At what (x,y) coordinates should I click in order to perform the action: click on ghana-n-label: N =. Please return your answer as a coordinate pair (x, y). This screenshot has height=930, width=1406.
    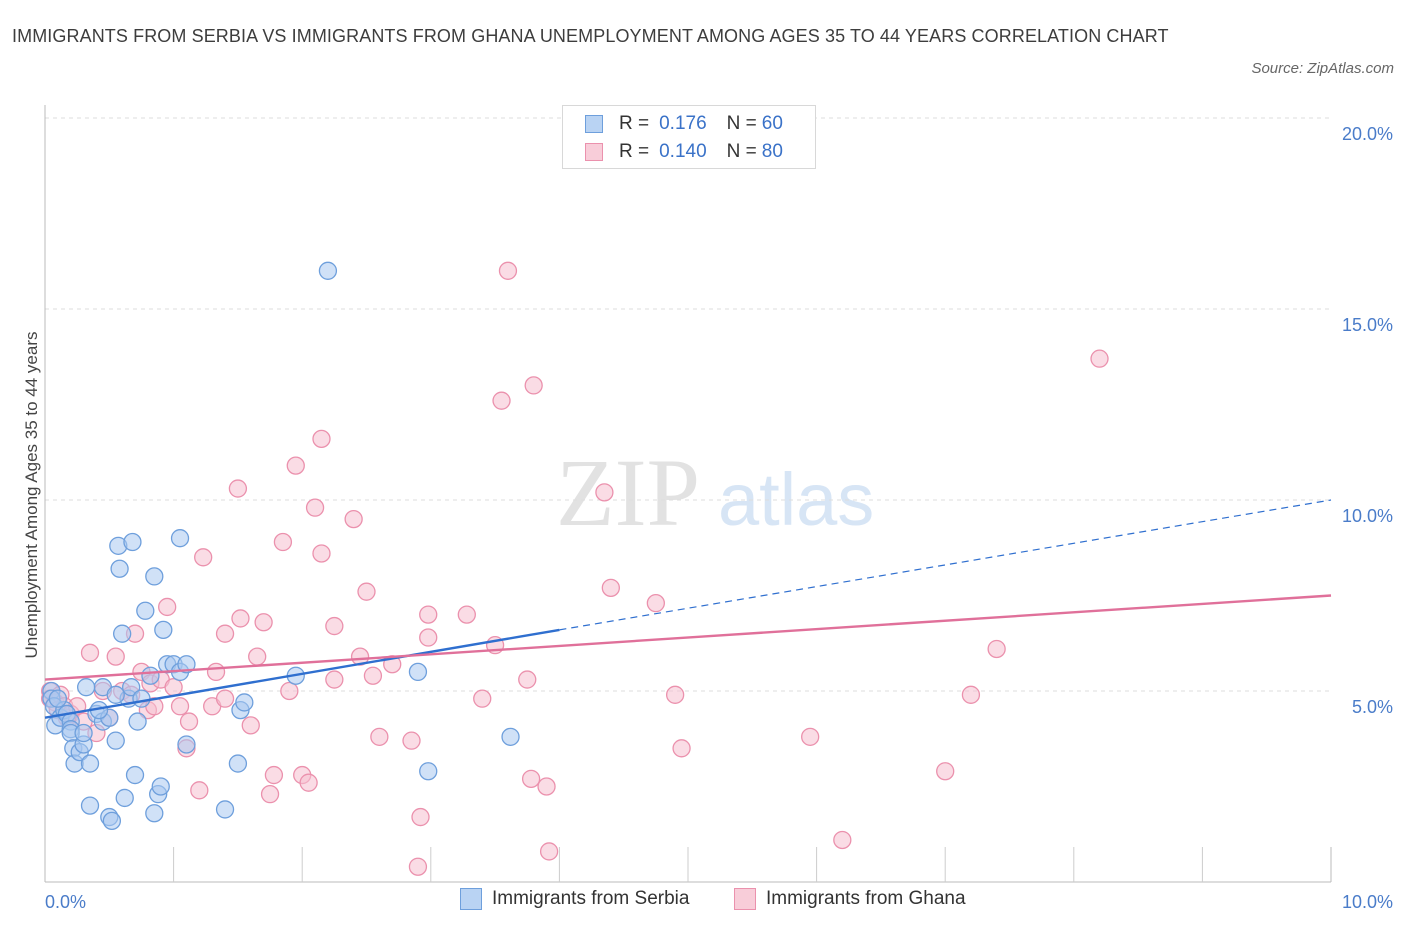
    Looking at the image, I should click on (741, 151).